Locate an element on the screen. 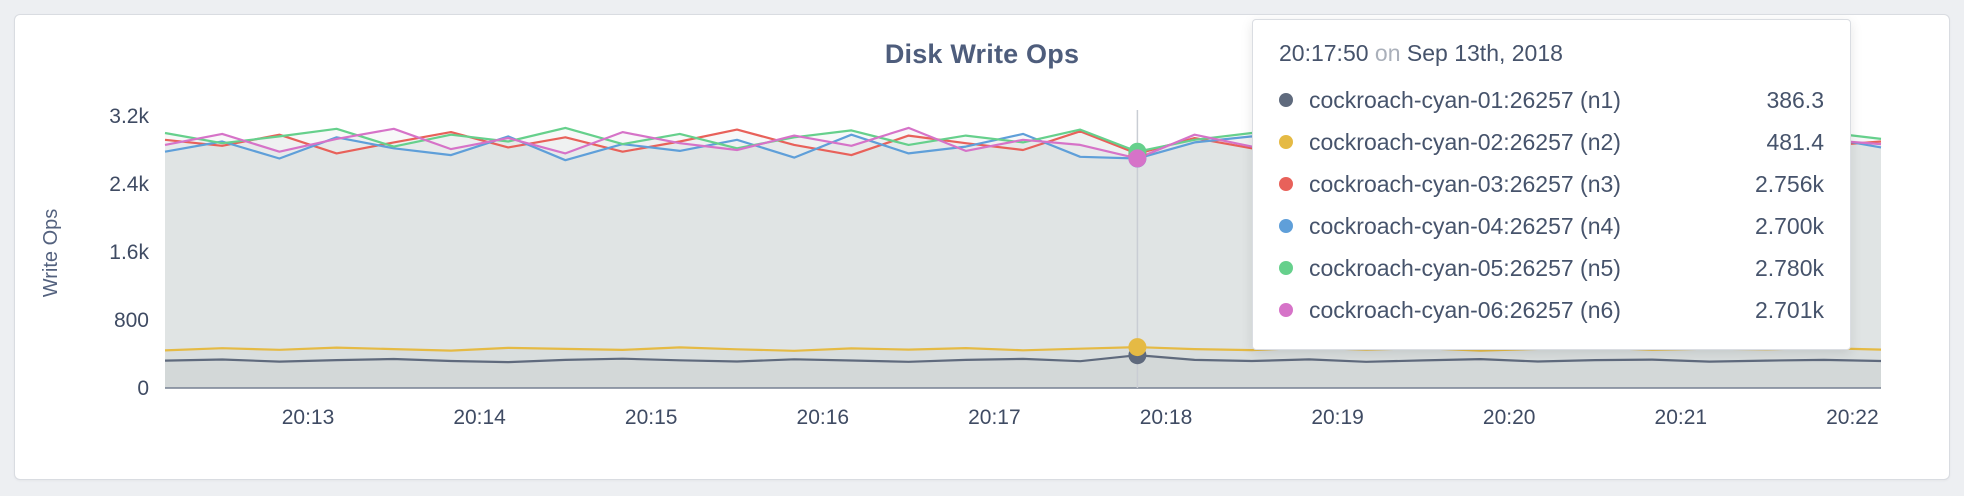 Image resolution: width=1964 pixels, height=496 pixels. series-name: cockroach-cyan-02:26257 (n2) is located at coordinates (1465, 141).